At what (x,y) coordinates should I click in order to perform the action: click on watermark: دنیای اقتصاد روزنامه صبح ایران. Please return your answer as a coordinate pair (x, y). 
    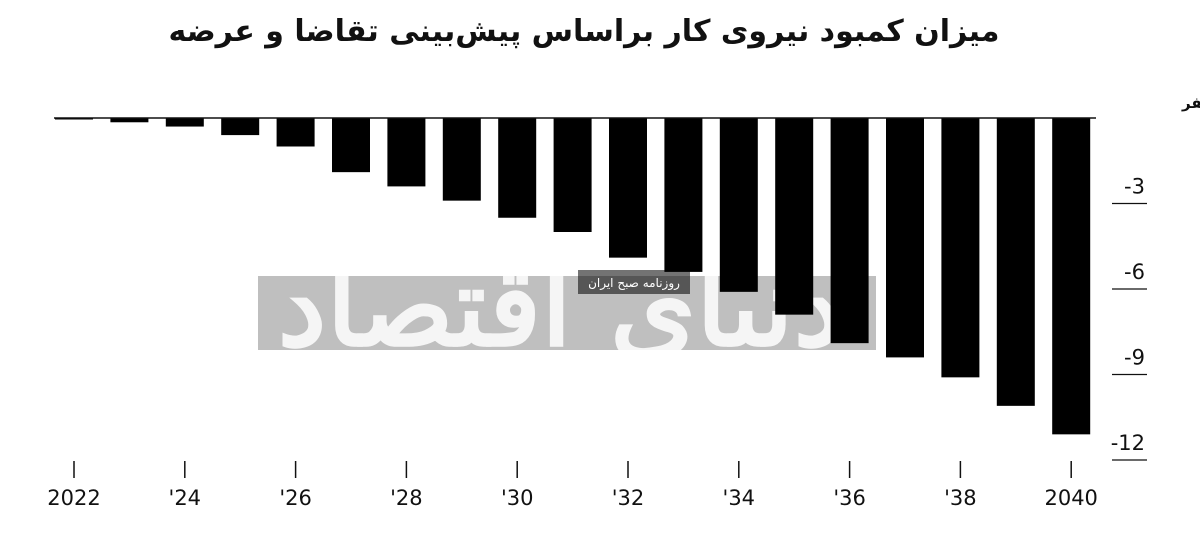
    Looking at the image, I should click on (567, 306).